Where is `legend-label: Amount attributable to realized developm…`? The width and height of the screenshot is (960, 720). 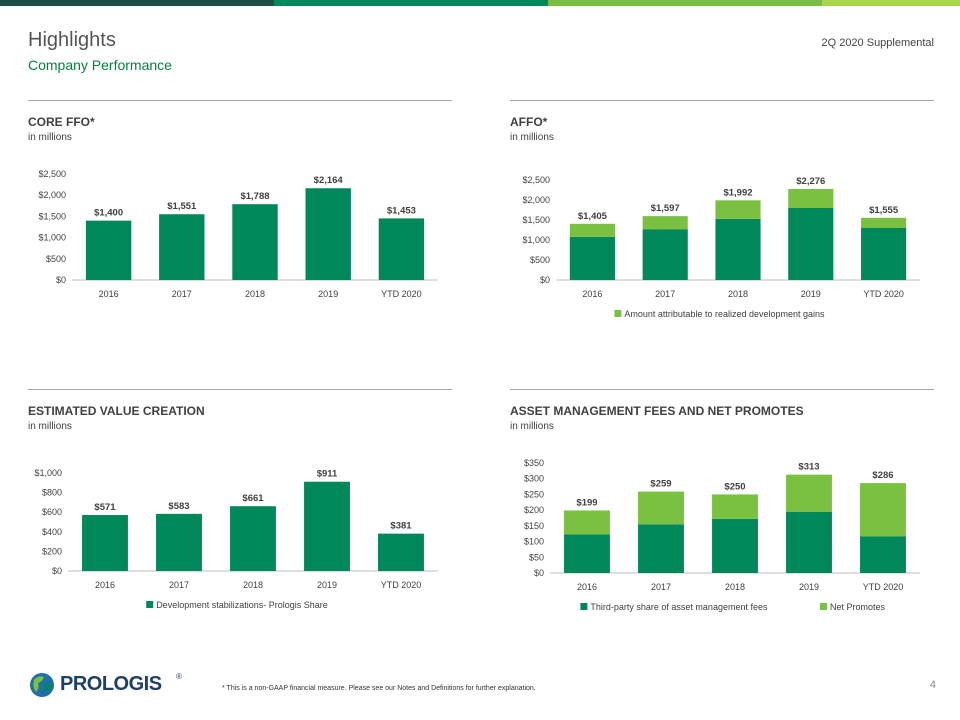 legend-label: Amount attributable to realized developm… is located at coordinates (724, 314).